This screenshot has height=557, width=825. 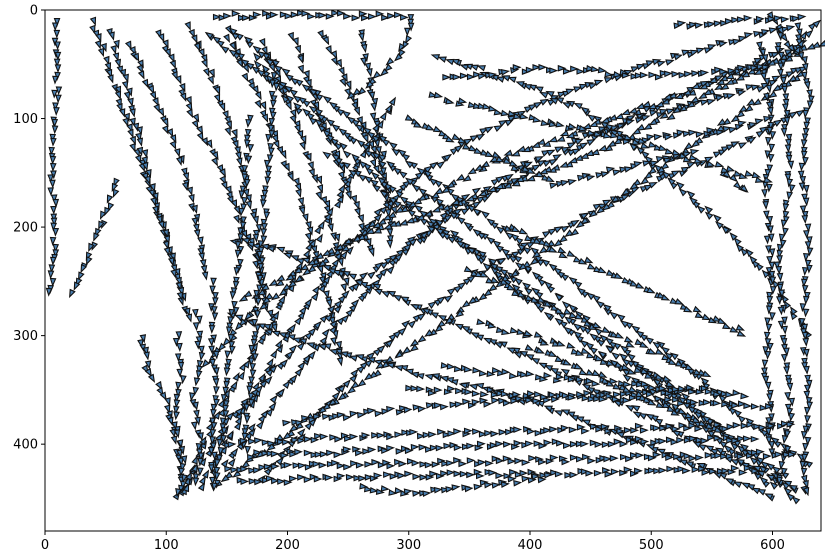 What do you see at coordinates (45, 545) in the screenshot?
I see `x-tick-label: 0` at bounding box center [45, 545].